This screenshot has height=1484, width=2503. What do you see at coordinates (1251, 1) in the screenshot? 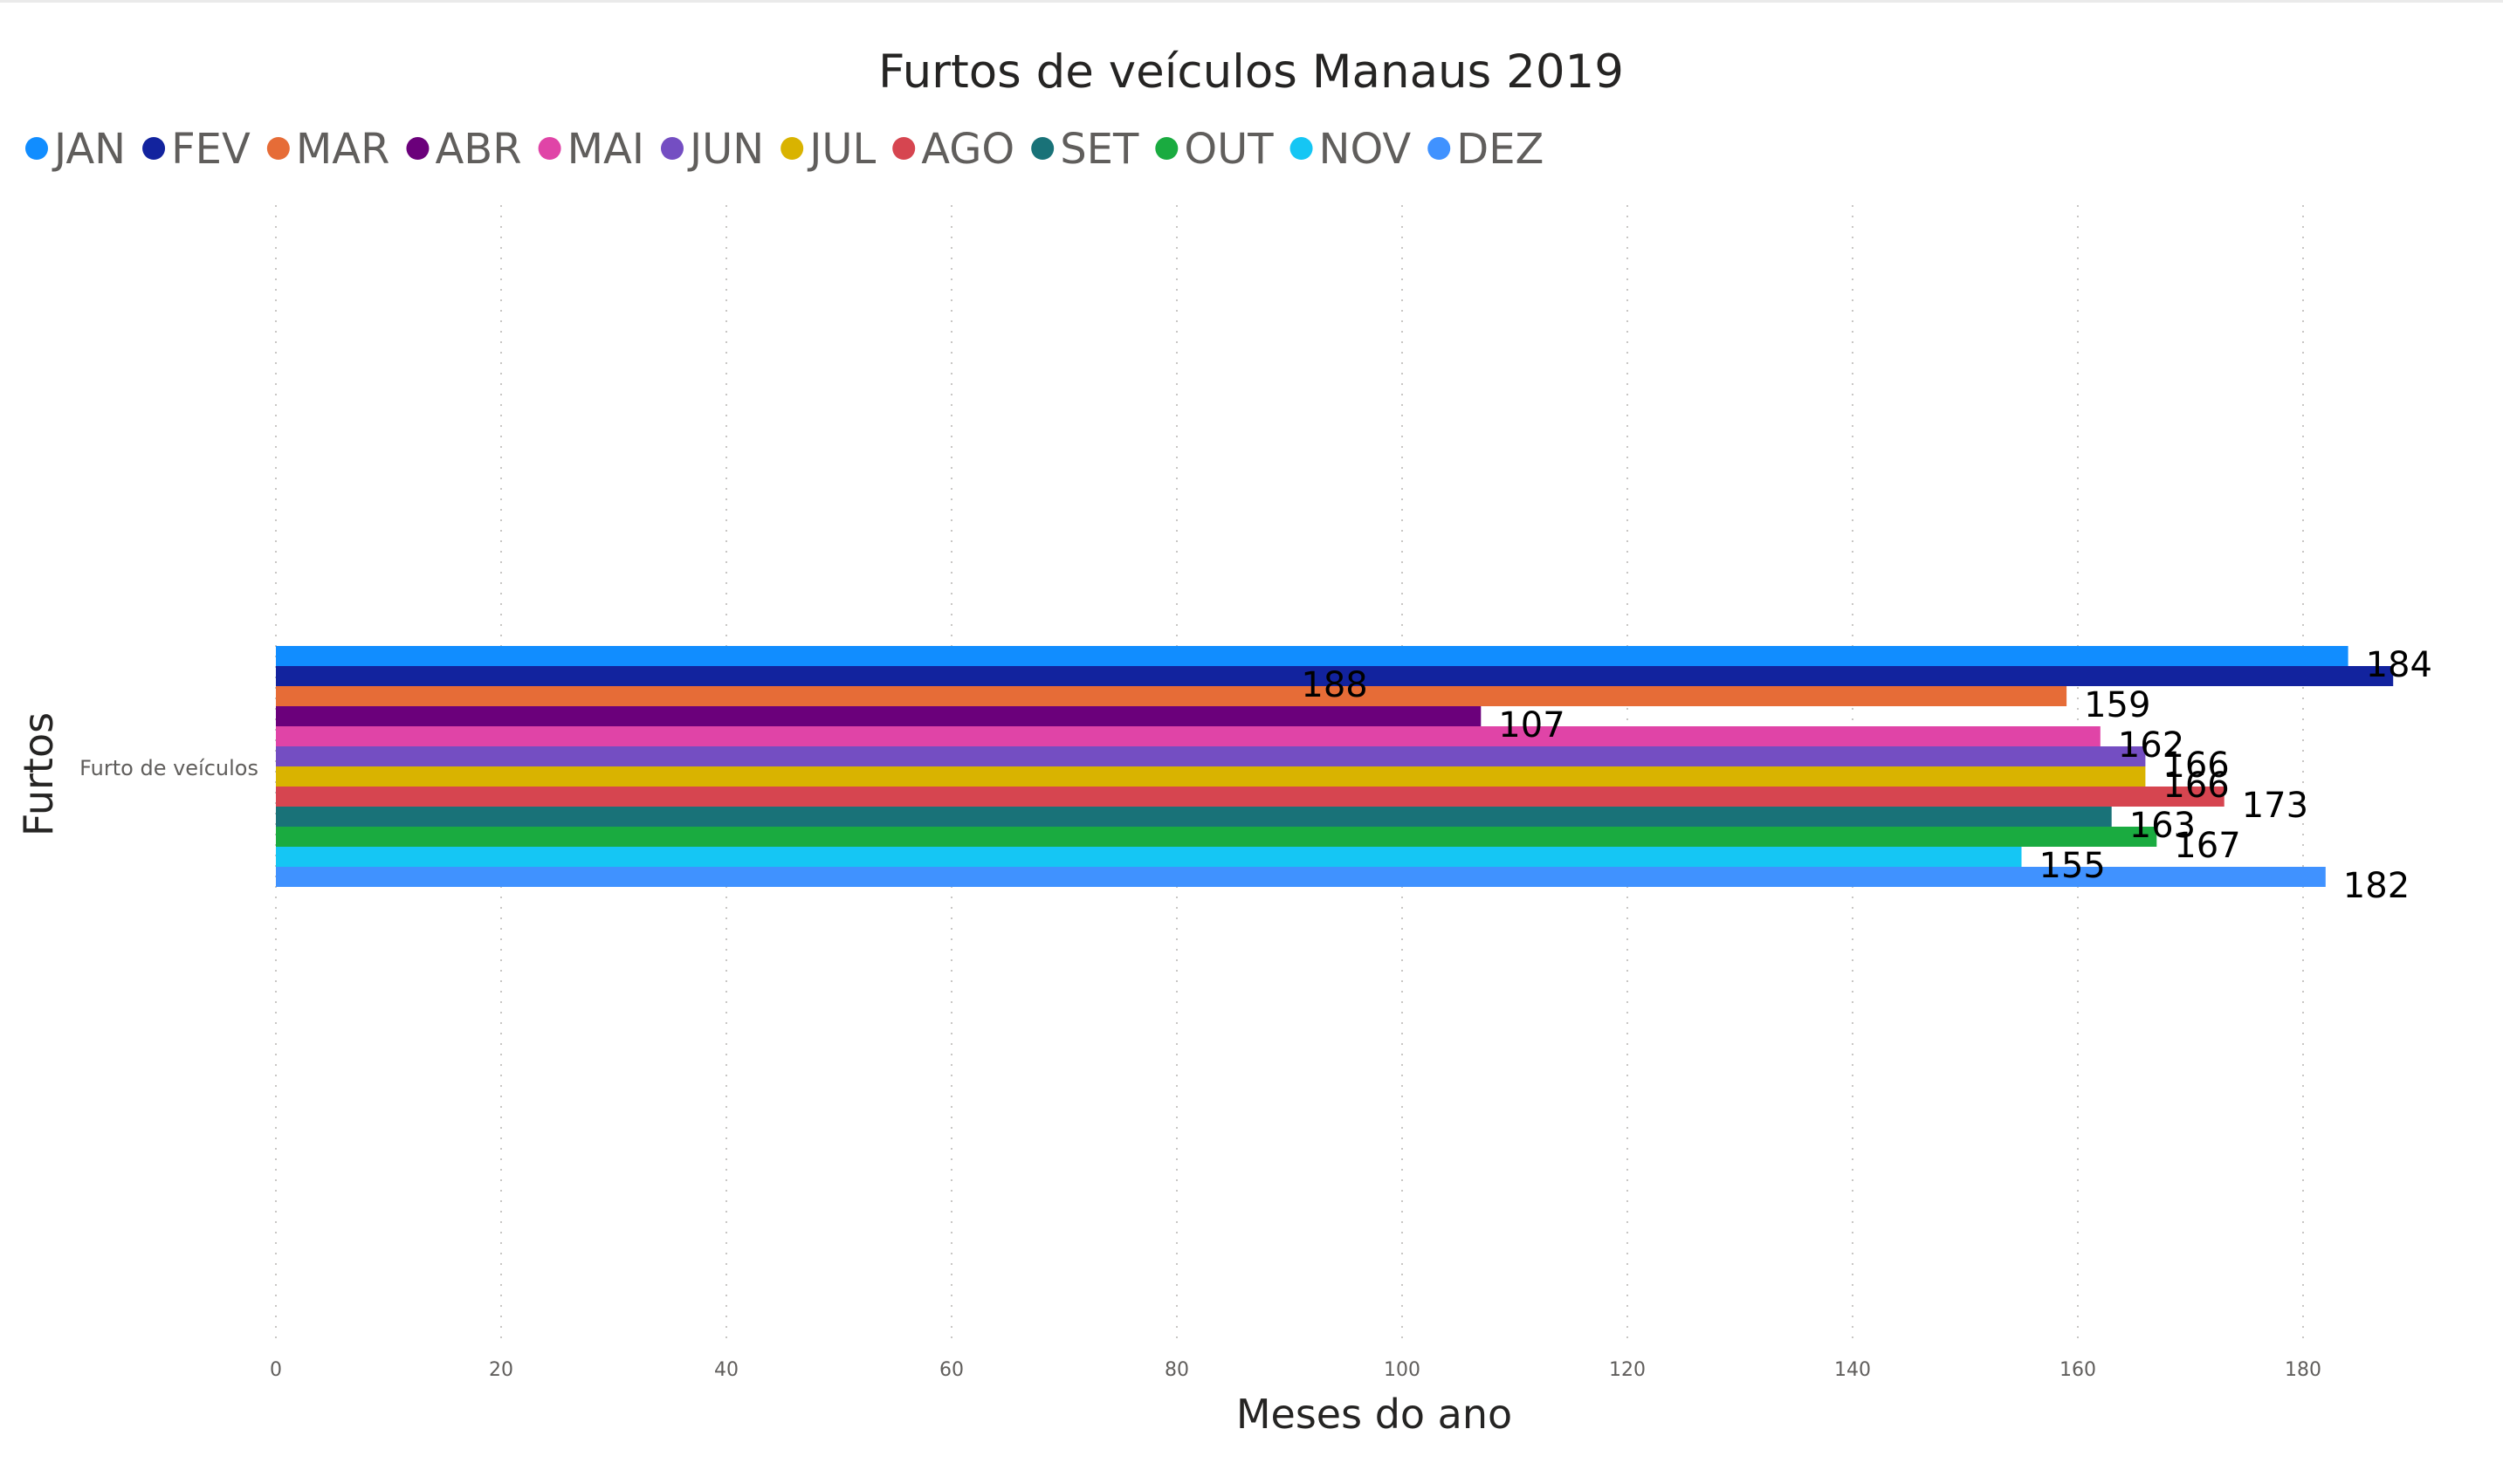
I see `top-border` at bounding box center [1251, 1].